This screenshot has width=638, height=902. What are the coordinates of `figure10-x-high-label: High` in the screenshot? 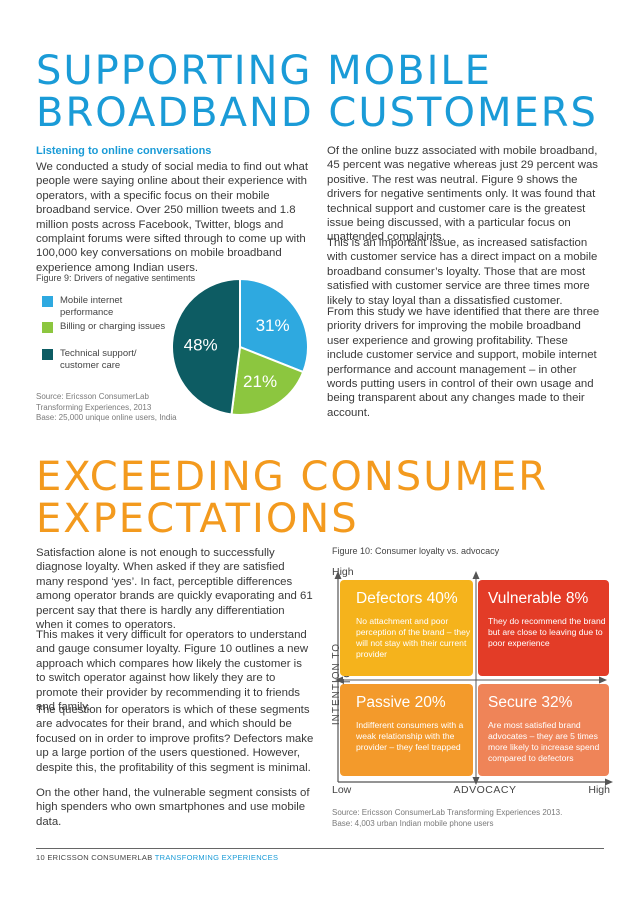 It's located at (599, 790).